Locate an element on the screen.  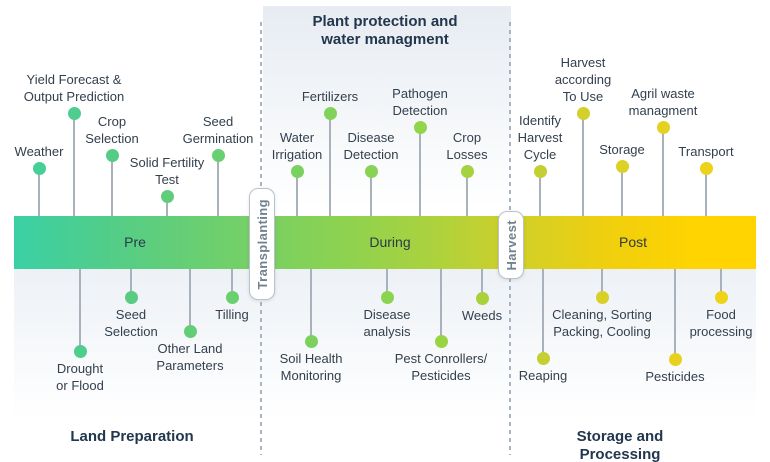
disease-analysis-dot is located at coordinates (387, 297).